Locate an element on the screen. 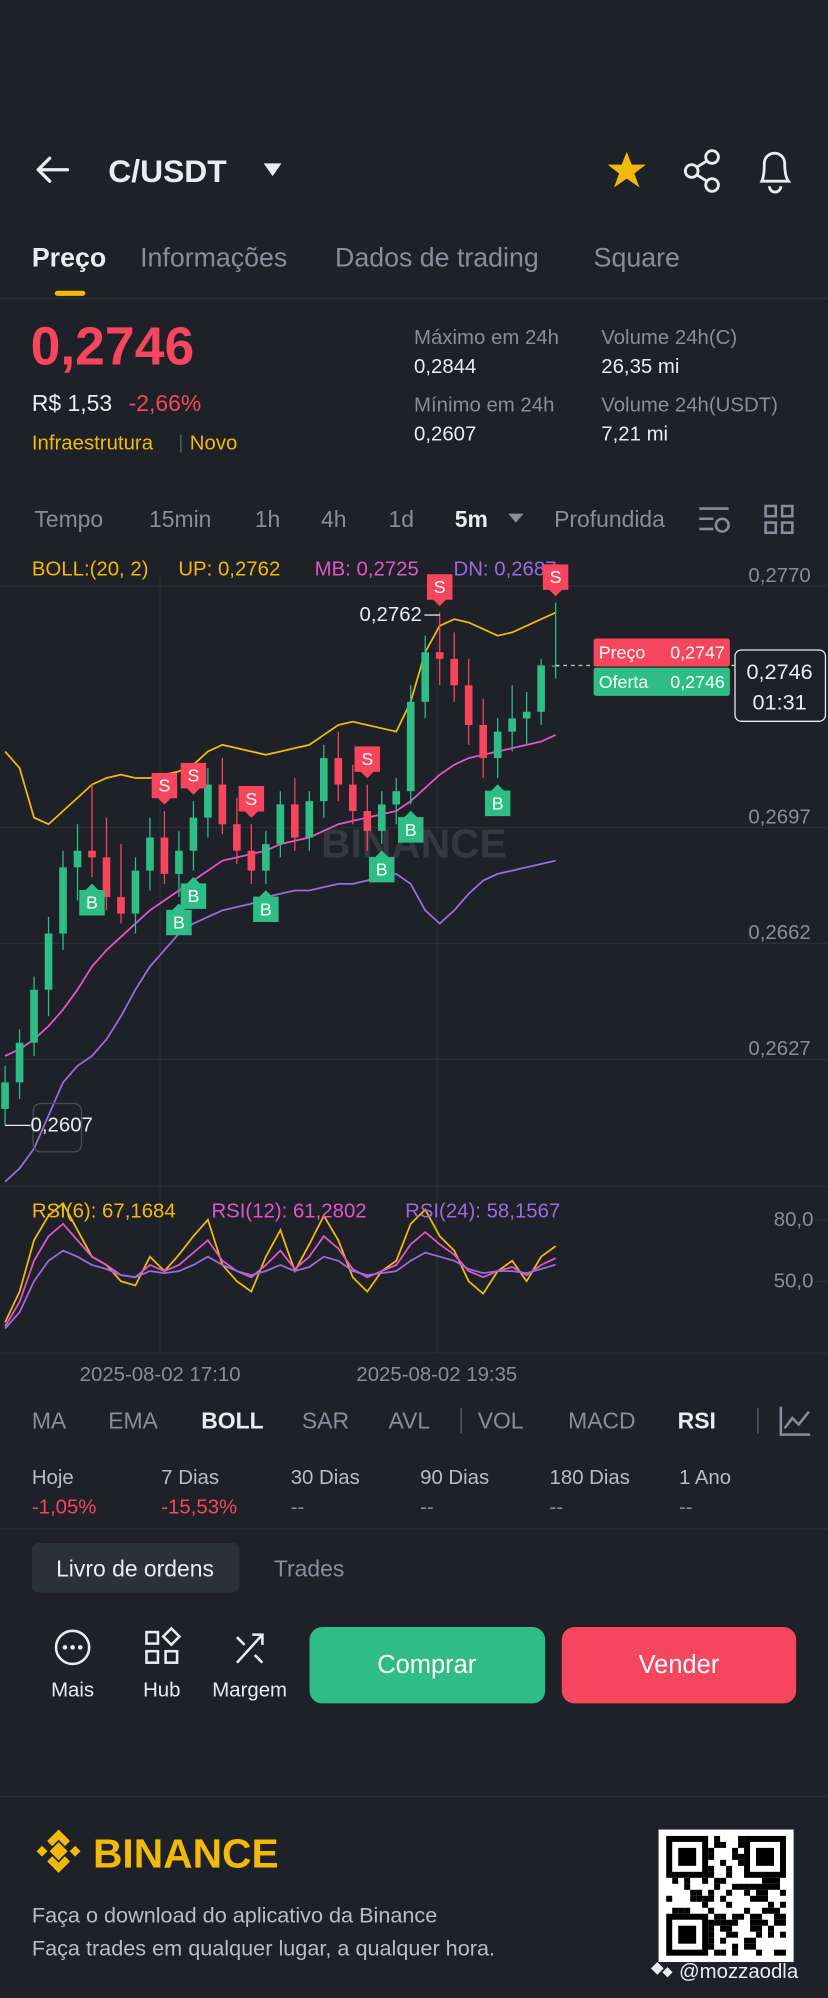  indicator-tab: BOLL is located at coordinates (232, 1421).